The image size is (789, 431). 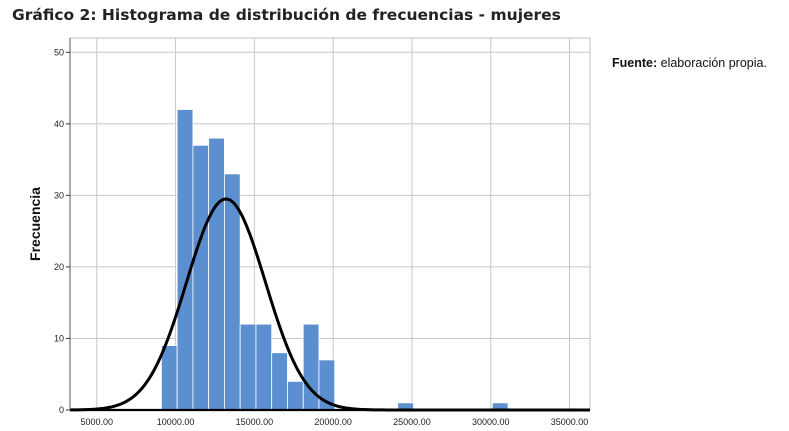 I want to click on x-tick-label: 5000.00, so click(x=97, y=422).